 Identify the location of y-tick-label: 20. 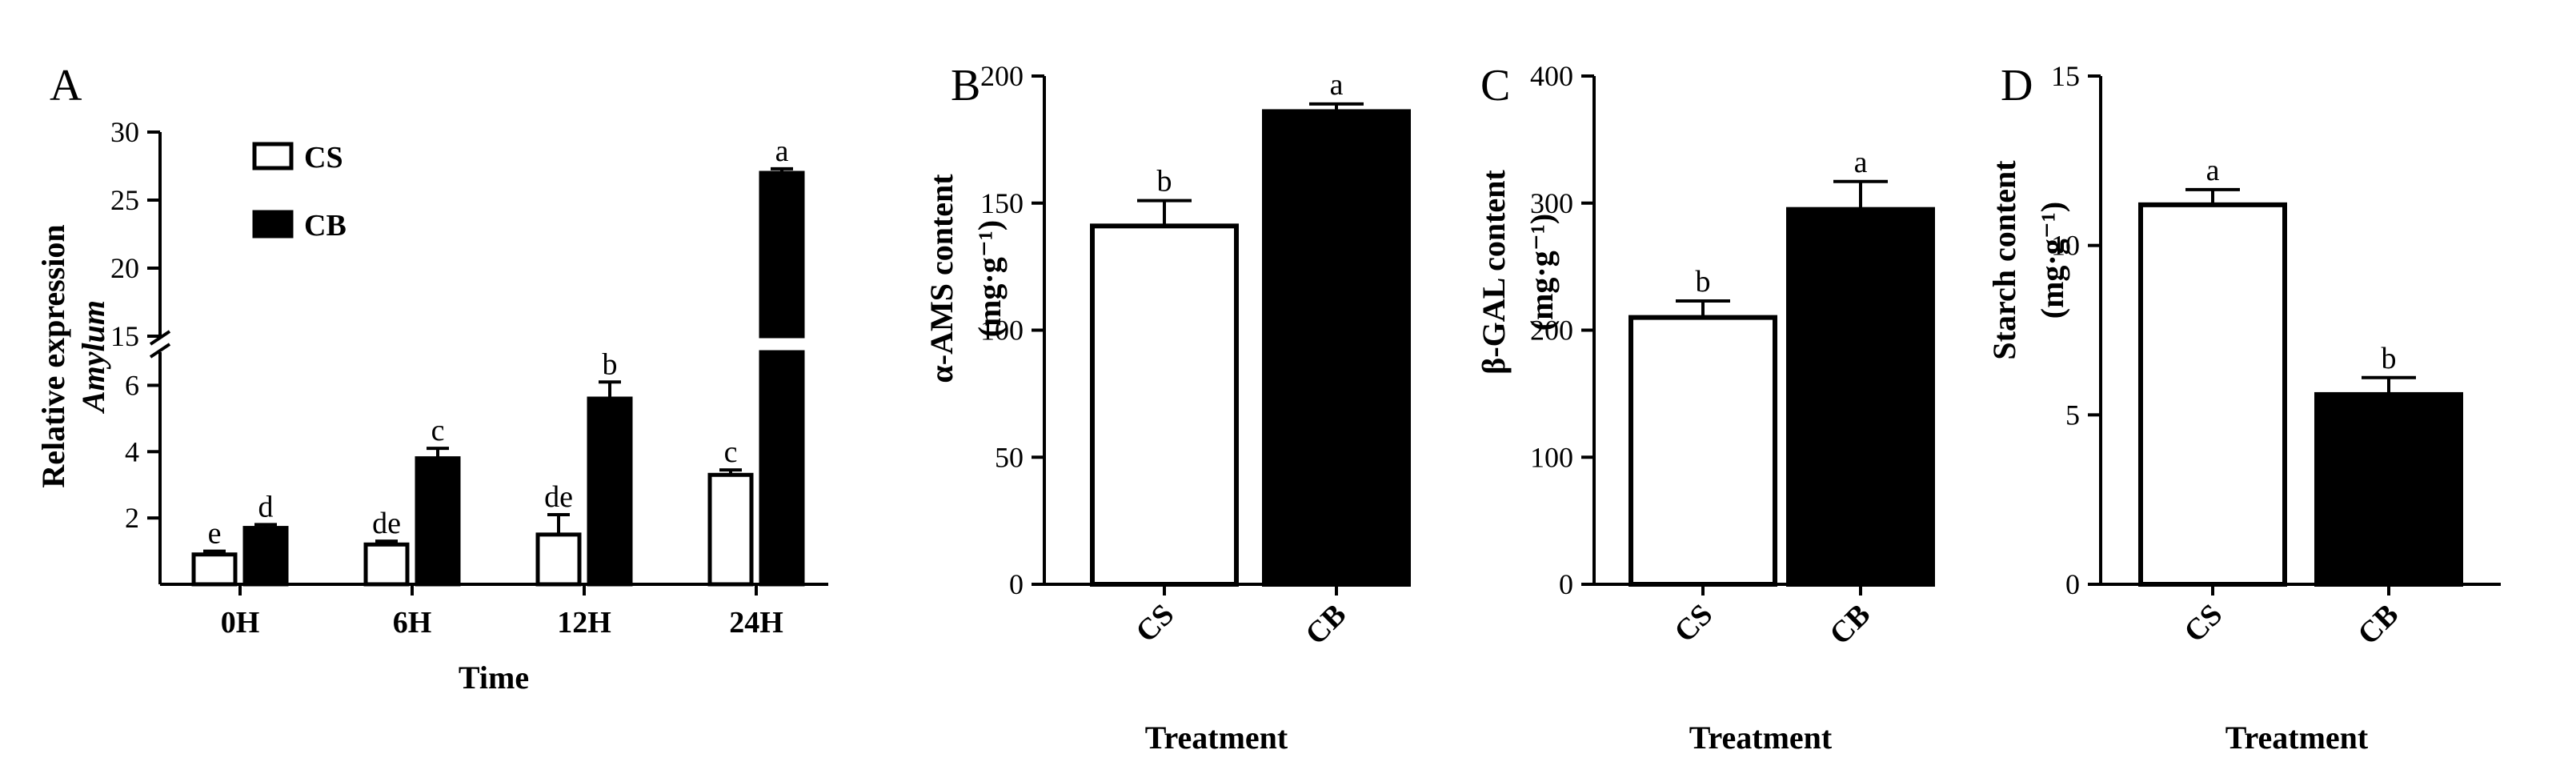
(124, 268).